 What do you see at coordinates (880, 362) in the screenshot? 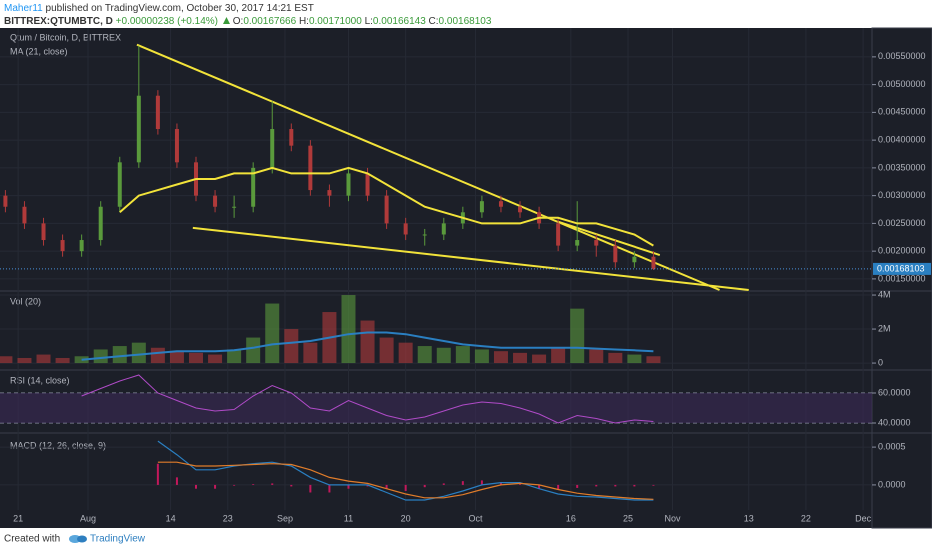
I see `y-tick-label: 0` at bounding box center [880, 362].